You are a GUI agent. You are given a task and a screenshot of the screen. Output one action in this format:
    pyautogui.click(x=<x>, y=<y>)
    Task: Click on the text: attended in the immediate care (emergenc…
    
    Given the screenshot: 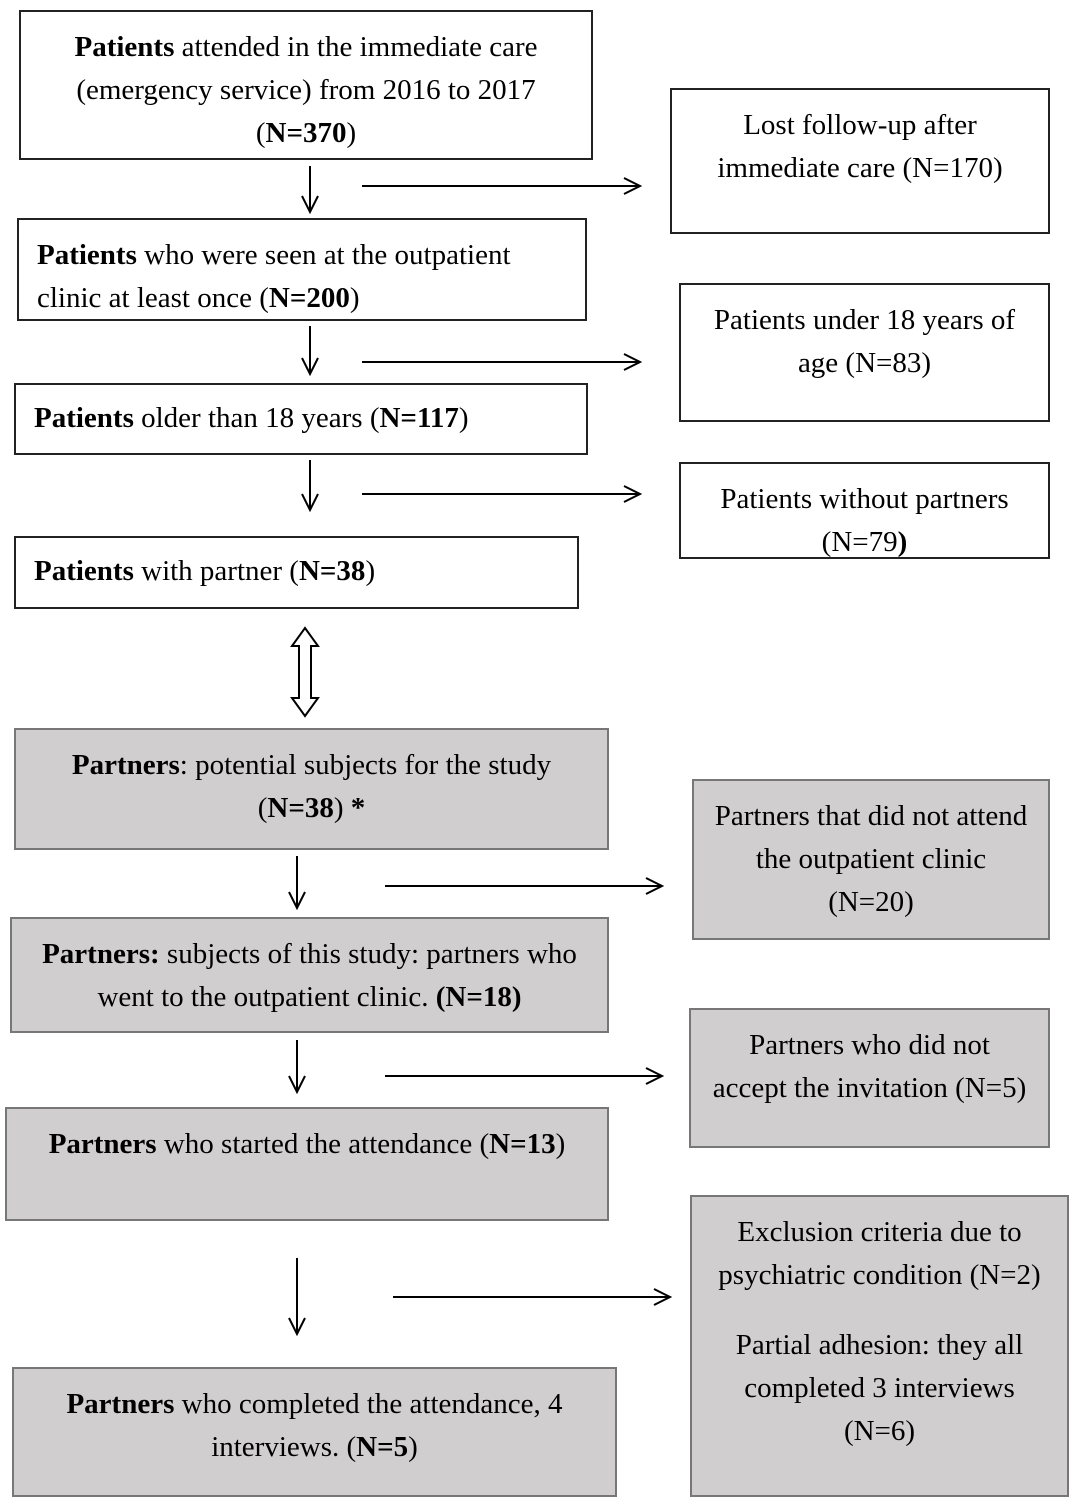 What is the action you would take?
    pyautogui.click(x=307, y=90)
    